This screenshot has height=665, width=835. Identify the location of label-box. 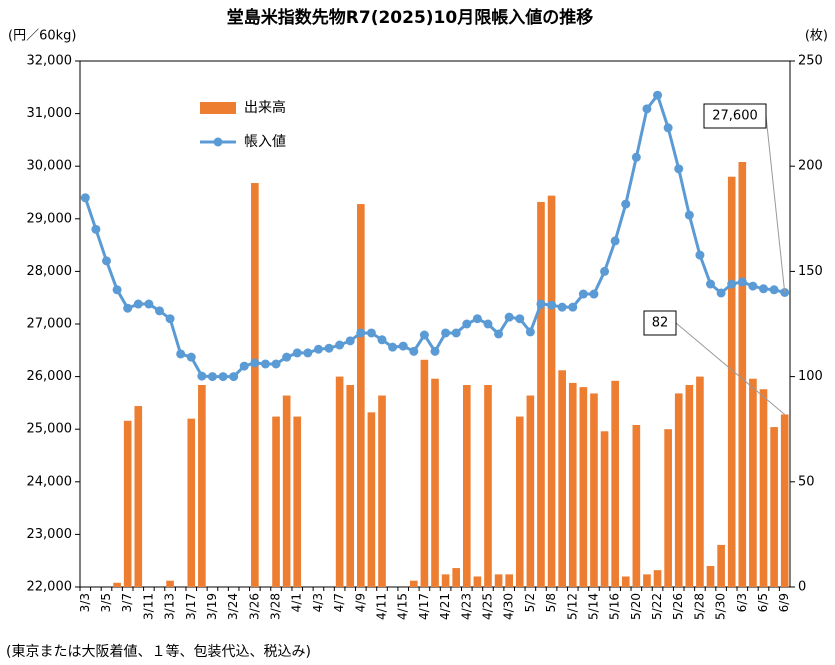
(735, 116).